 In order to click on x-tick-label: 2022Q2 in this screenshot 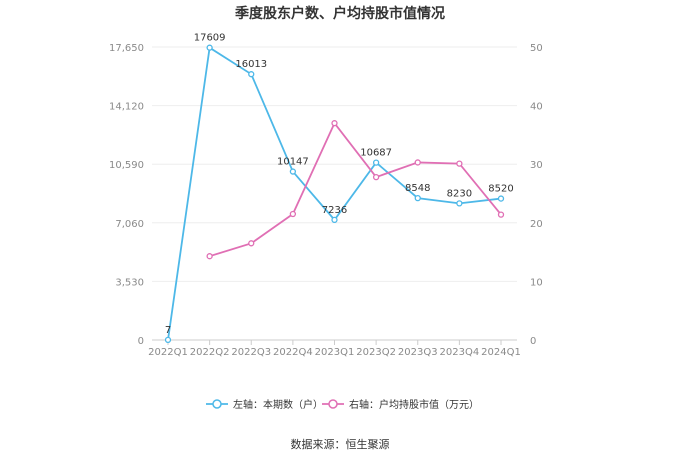, I will do `click(210, 352)`.